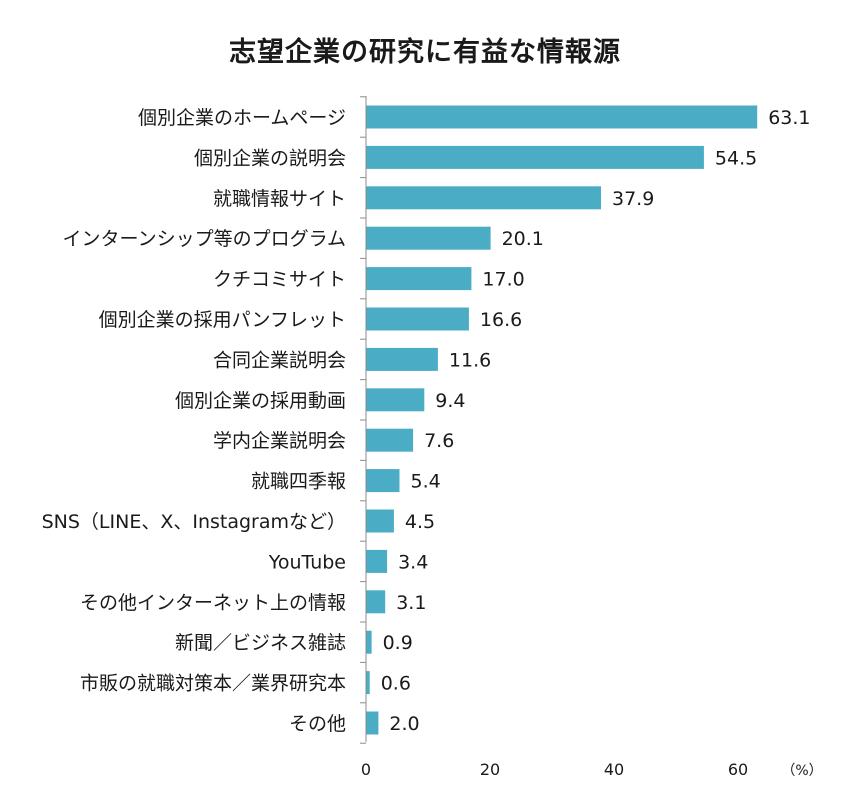  I want to click on data-label: 54.5, so click(736, 158).